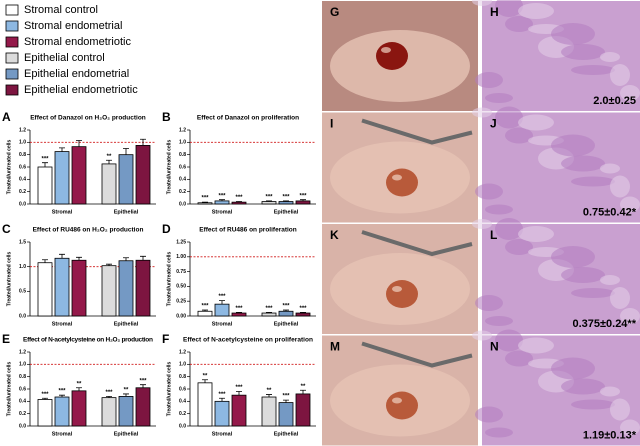 This screenshot has height=446, width=640. Describe the element at coordinates (222, 212) in the screenshot. I see `group-label: Stromal` at that location.